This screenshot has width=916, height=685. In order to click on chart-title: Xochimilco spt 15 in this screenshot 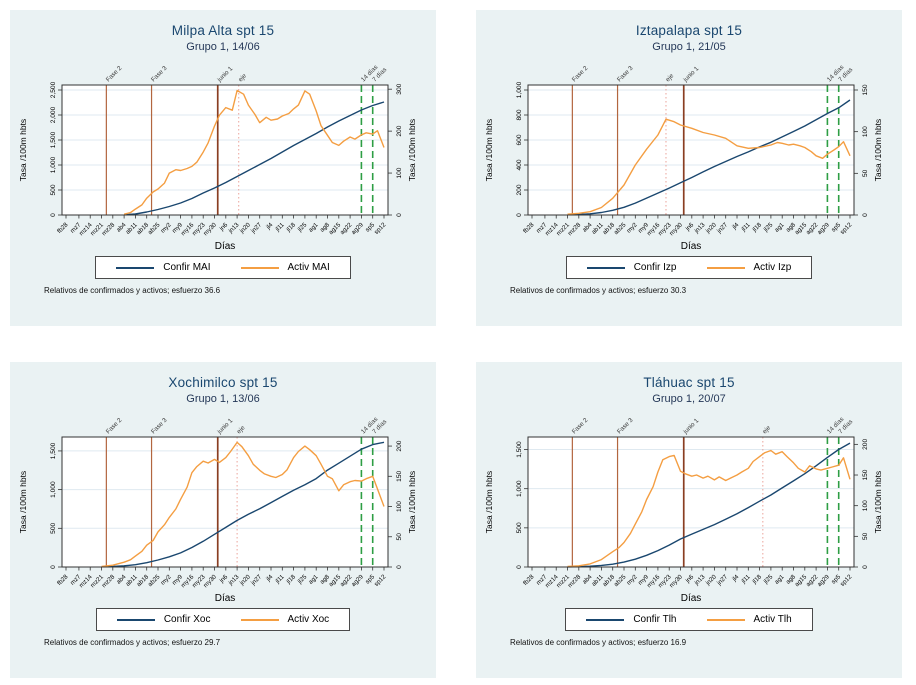, I will do `click(223, 382)`.